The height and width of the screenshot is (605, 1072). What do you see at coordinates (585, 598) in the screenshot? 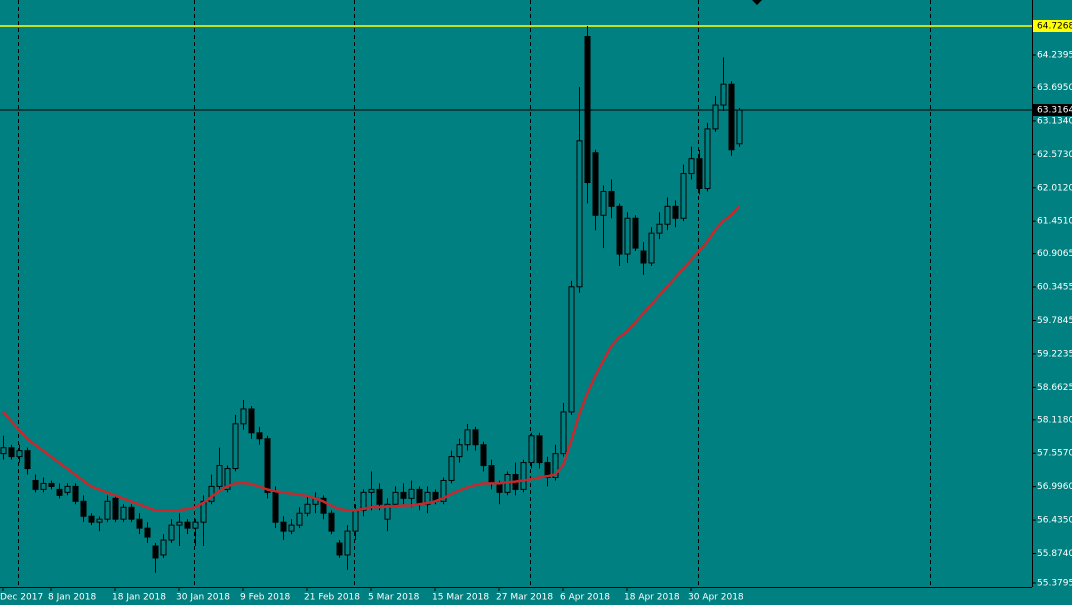
I see `x-tick-label: 6 Apr 2018` at bounding box center [585, 598].